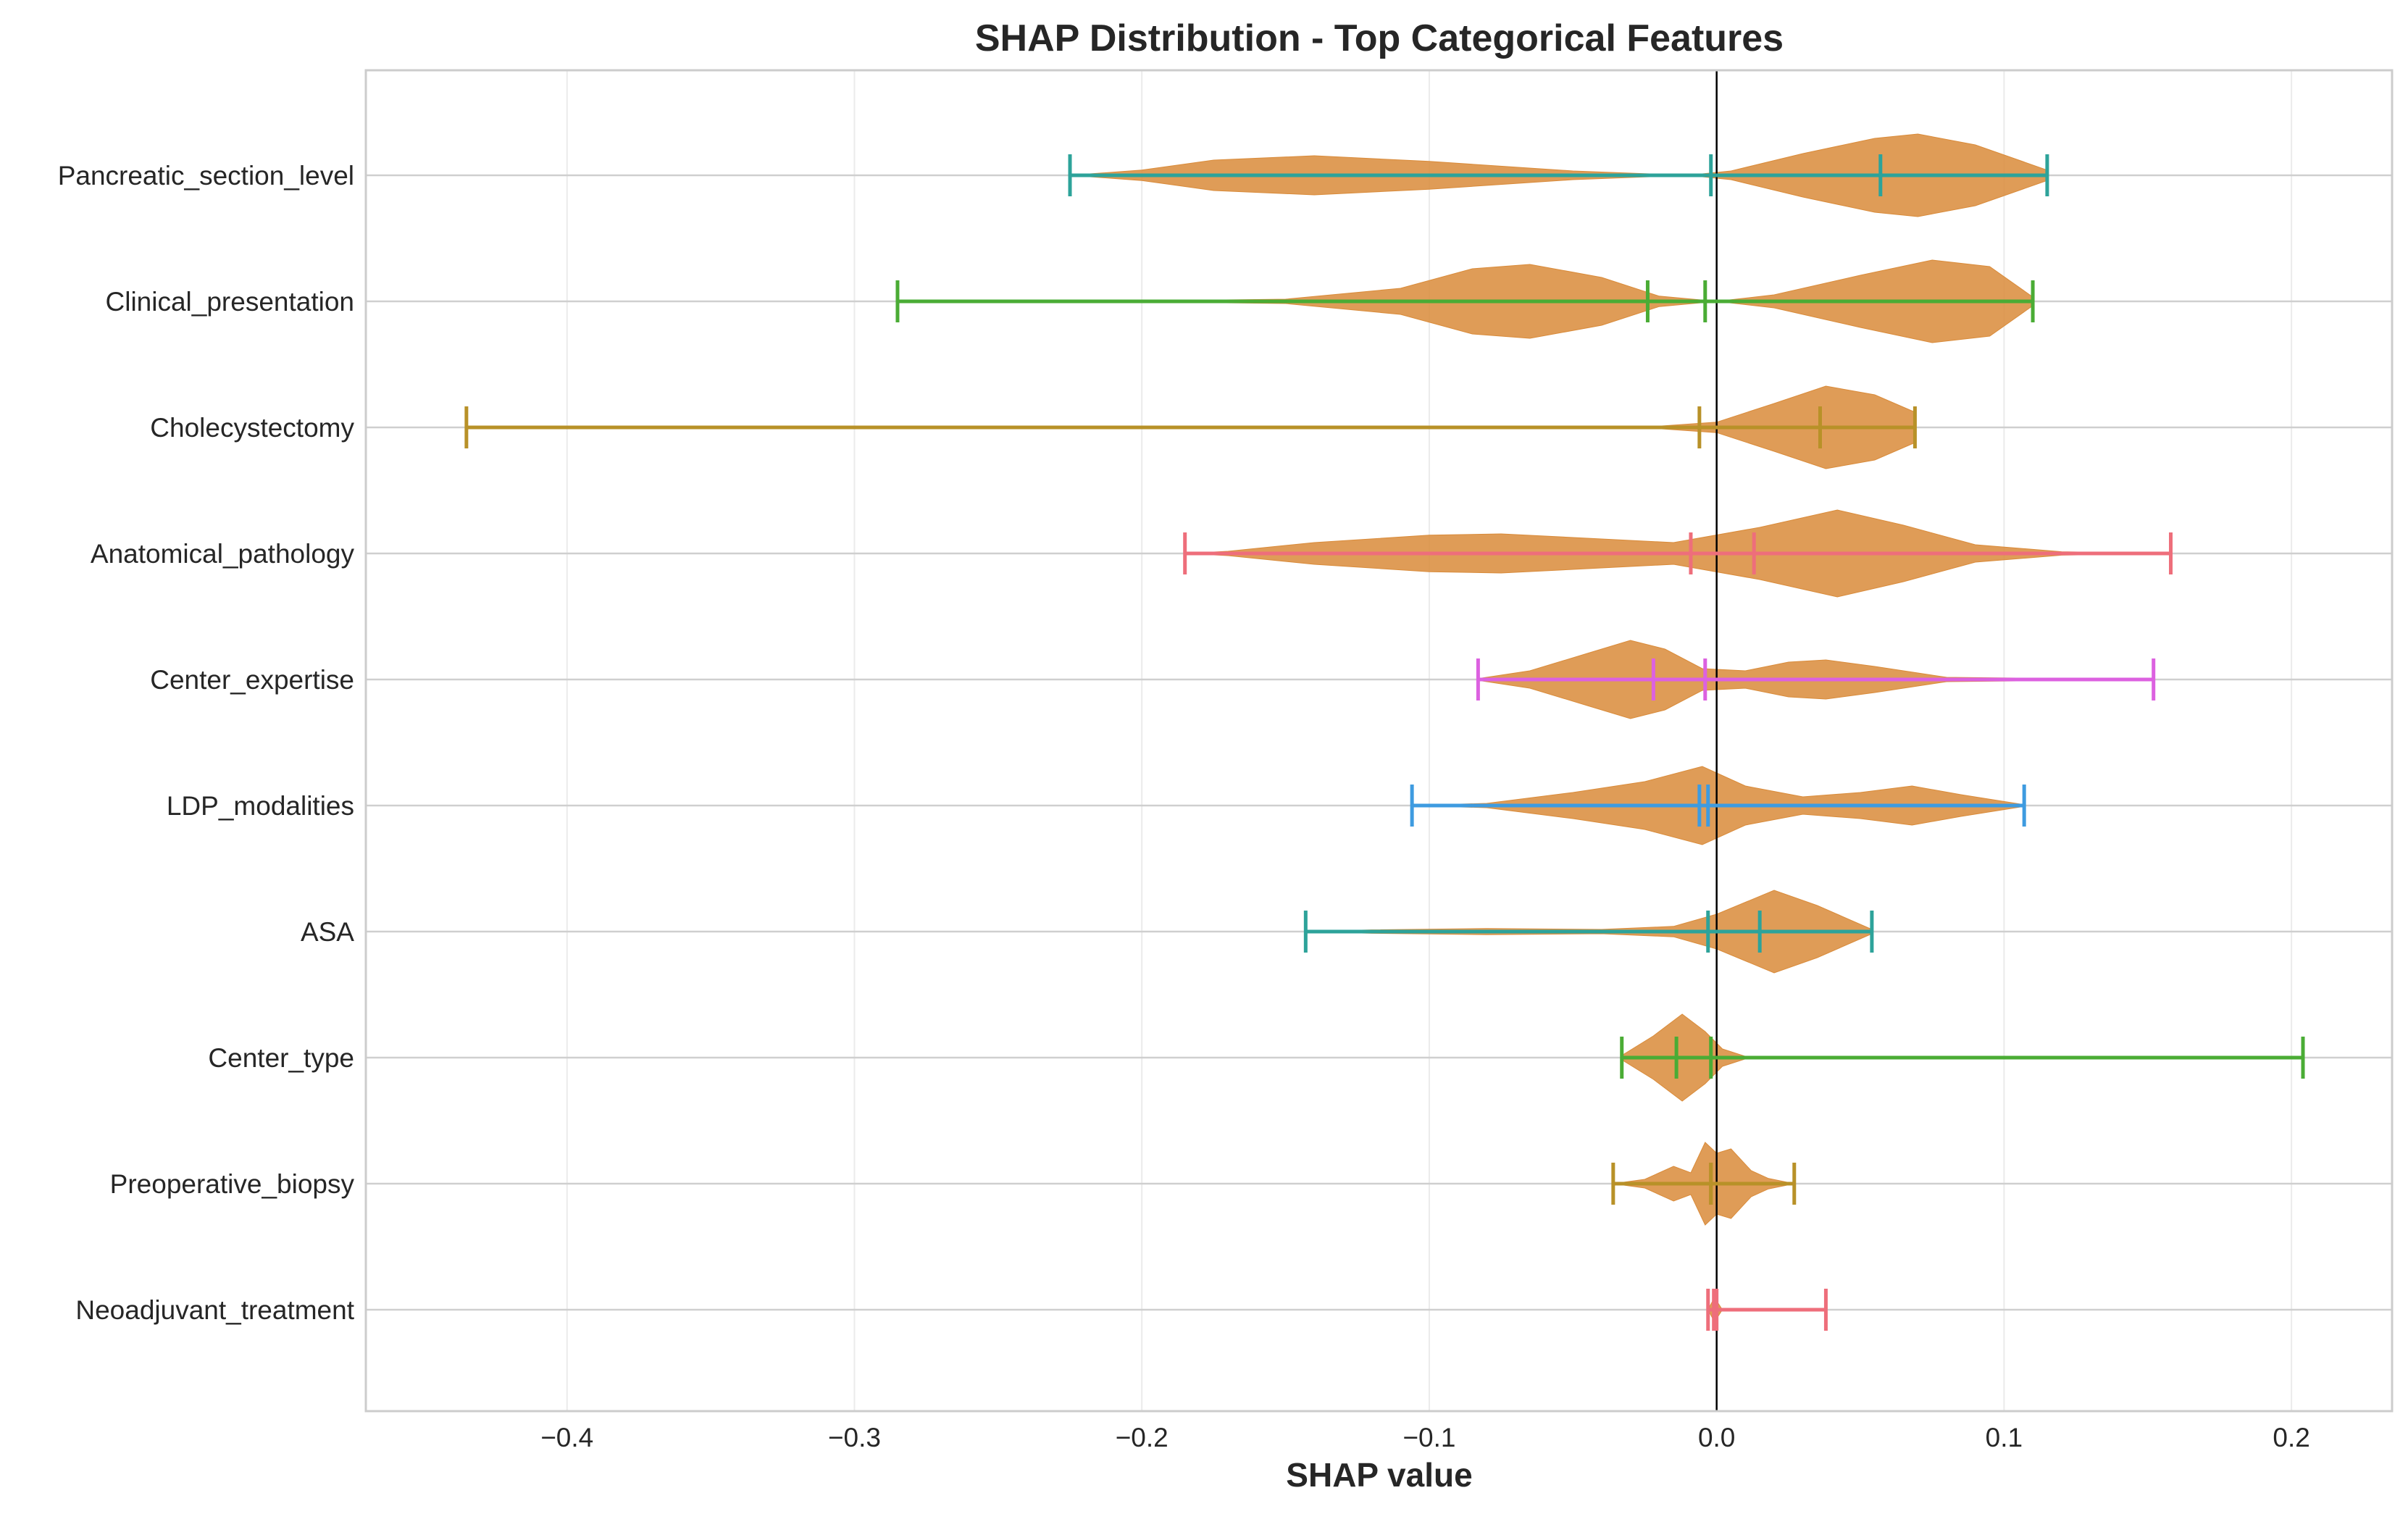 This screenshot has width=2408, height=1514. I want to click on x-axis-label: SHAP value, so click(1379, 1475).